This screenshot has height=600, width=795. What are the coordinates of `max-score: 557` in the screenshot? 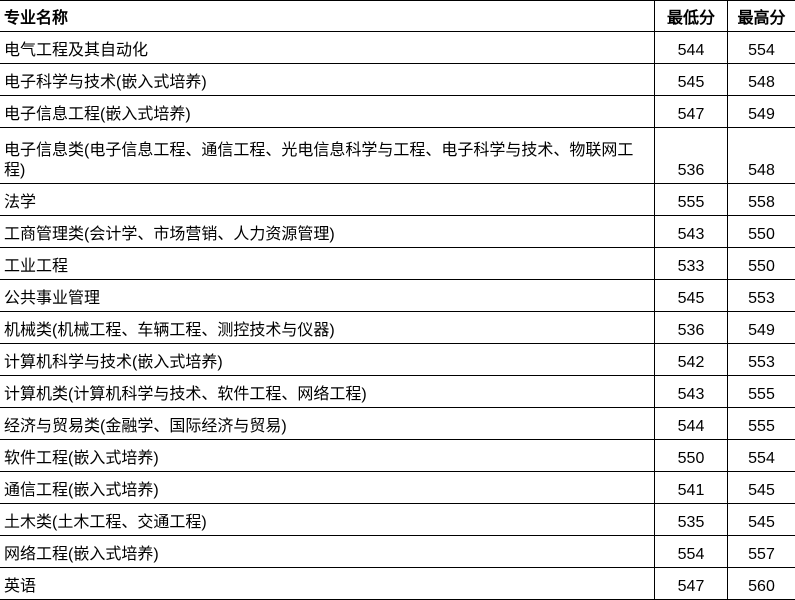 It's located at (761, 552).